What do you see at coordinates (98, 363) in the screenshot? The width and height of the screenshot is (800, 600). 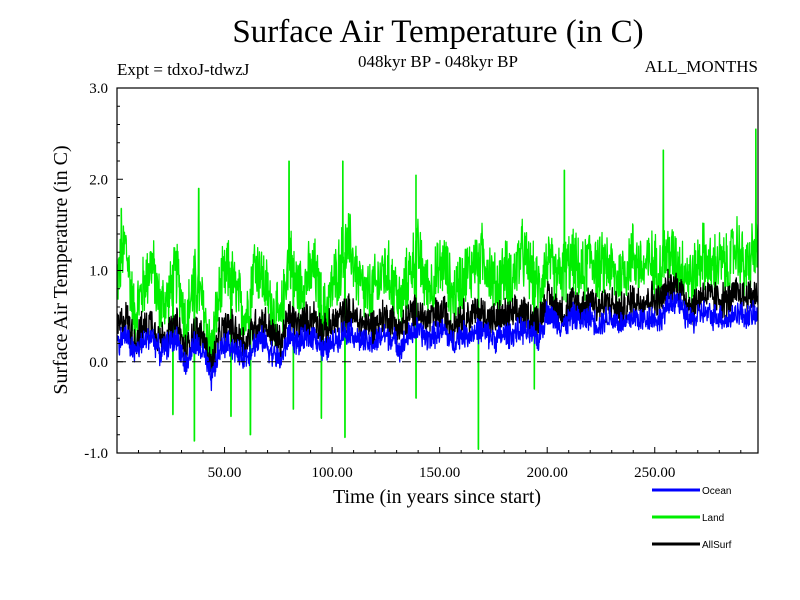 I see `y-tick-label: 0.0` at bounding box center [98, 363].